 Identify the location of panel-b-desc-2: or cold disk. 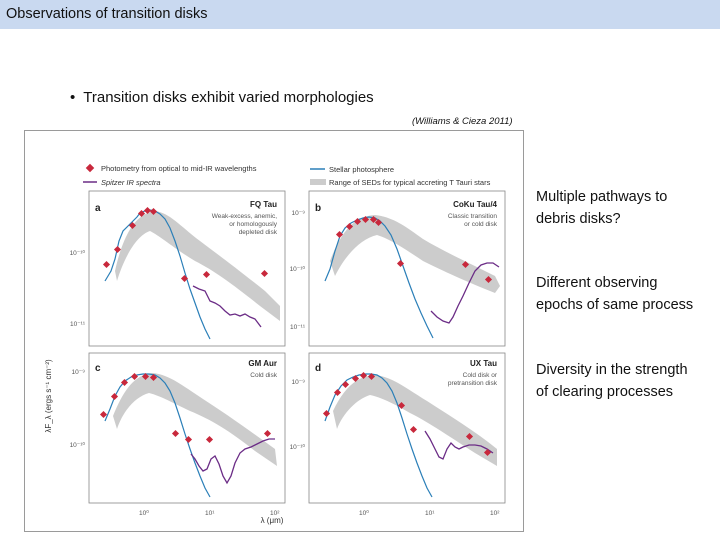
(481, 224).